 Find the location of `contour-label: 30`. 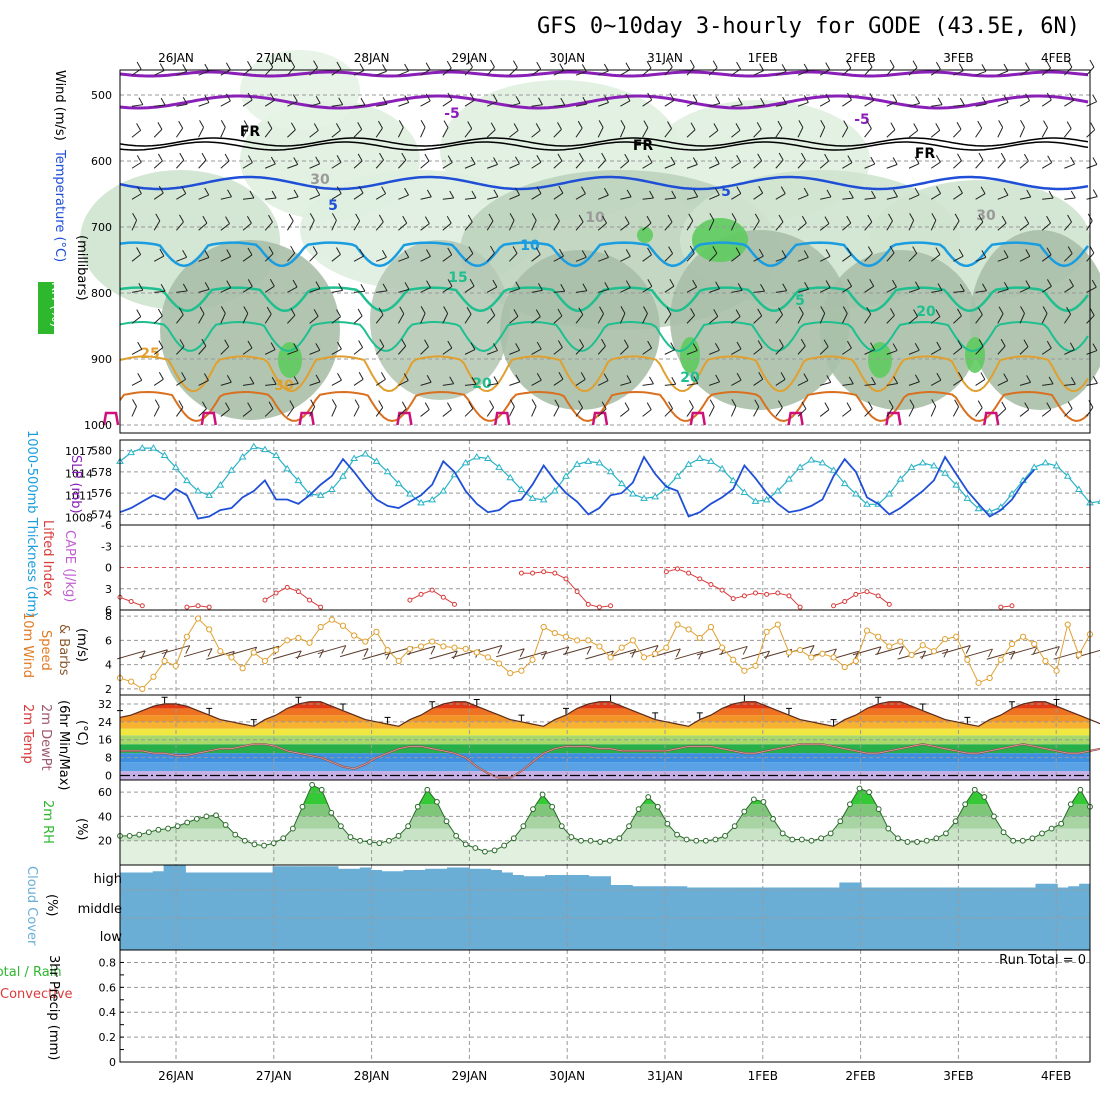

contour-label: 30 is located at coordinates (284, 386).